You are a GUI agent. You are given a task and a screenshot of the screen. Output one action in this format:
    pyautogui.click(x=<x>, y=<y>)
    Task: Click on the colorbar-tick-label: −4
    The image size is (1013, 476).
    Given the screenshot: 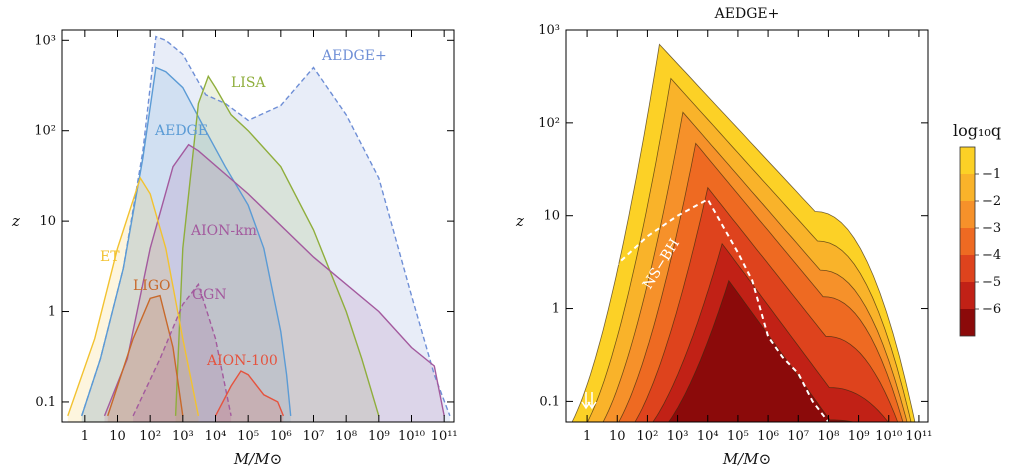 What is the action you would take?
    pyautogui.click(x=991, y=255)
    